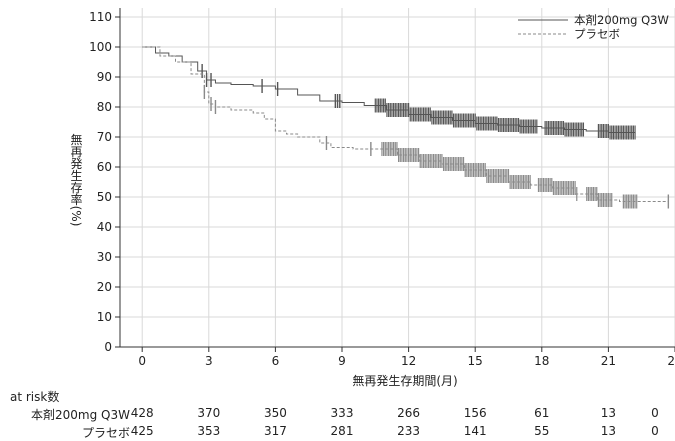  Describe the element at coordinates (342, 361) in the screenshot. I see `x-tick-label: 9` at that location.